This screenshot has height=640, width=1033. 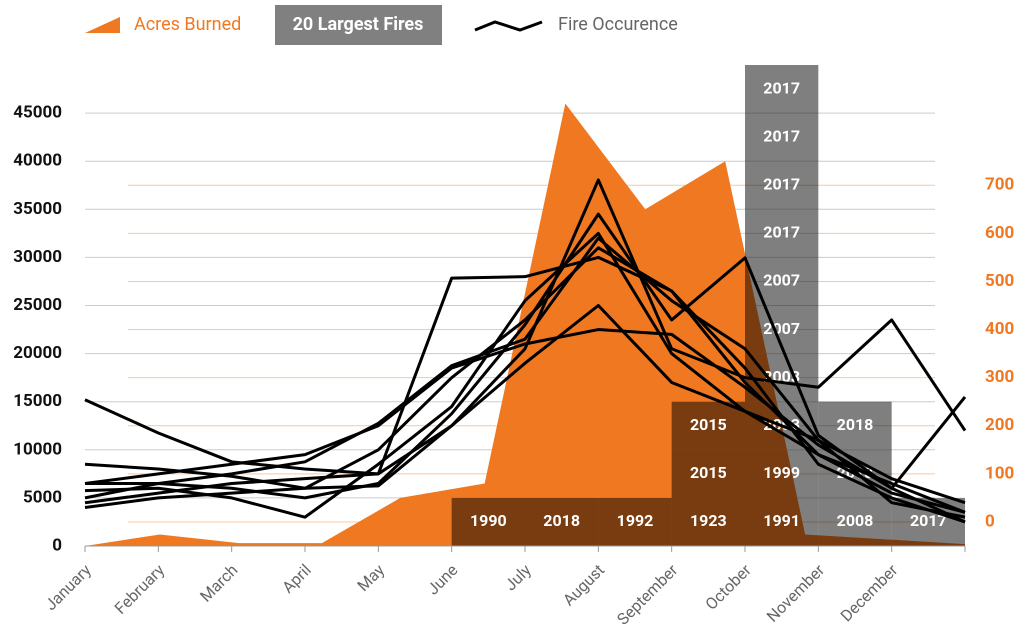 I want to click on x-tick-label: September, so click(x=647, y=594).